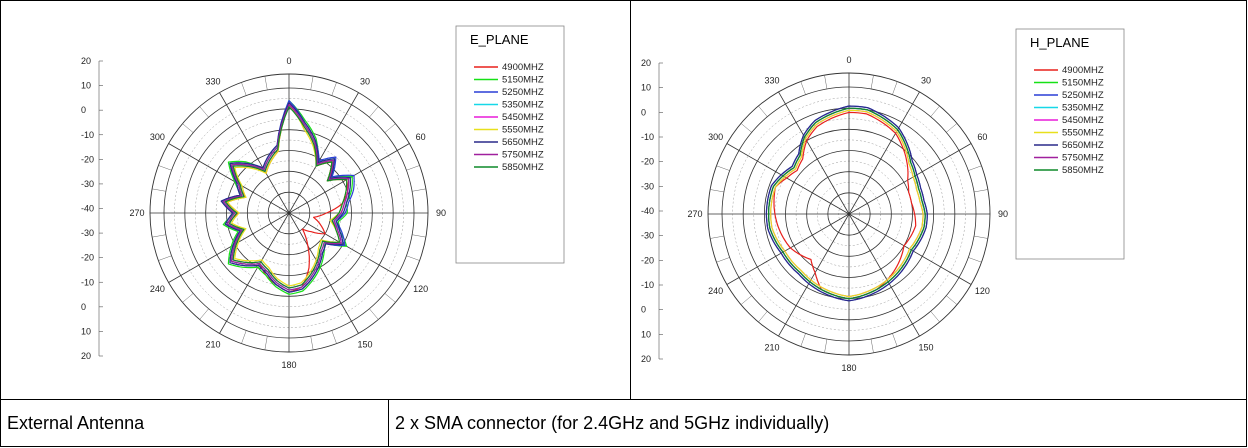 Image resolution: width=1248 pixels, height=448 pixels. What do you see at coordinates (982, 137) in the screenshot?
I see `angle-label: 60` at bounding box center [982, 137].